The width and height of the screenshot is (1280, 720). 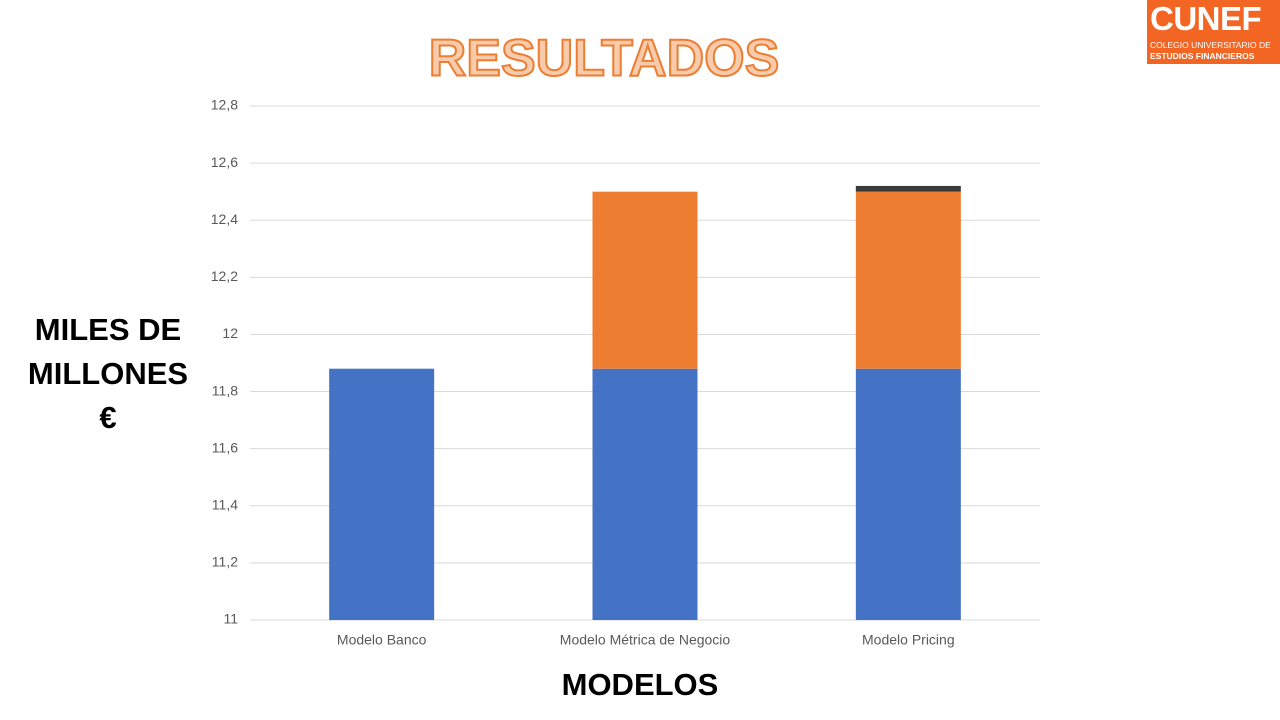 What do you see at coordinates (604, 59) in the screenshot?
I see `chart-title: RESULTADOS` at bounding box center [604, 59].